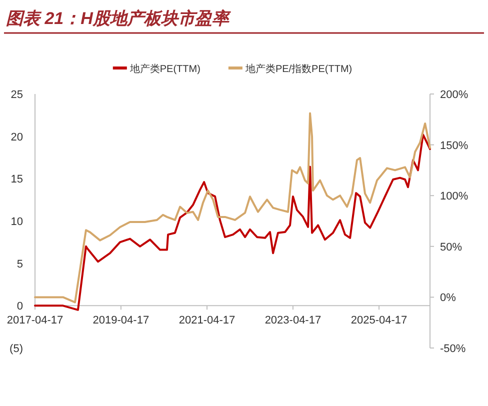 The height and width of the screenshot is (406, 488). What do you see at coordinates (454, 196) in the screenshot?
I see `y2-tick-label: 100%` at bounding box center [454, 196].